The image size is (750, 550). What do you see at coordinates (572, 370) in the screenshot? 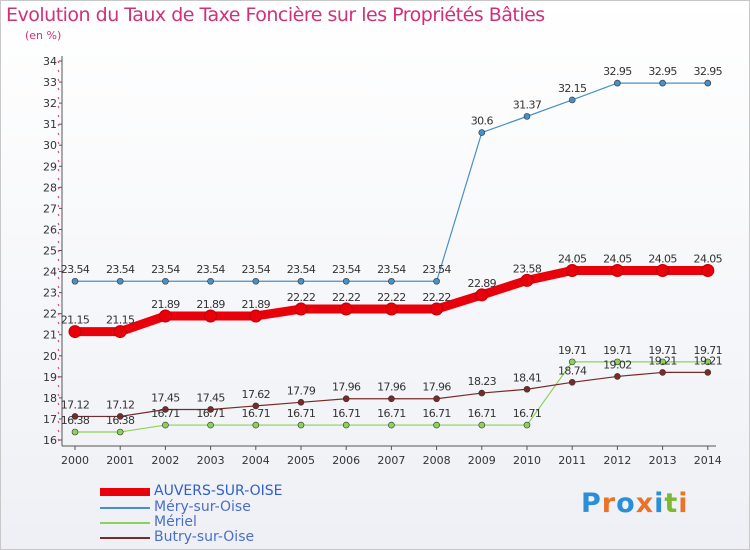
I see `data-label: 18.74` at bounding box center [572, 370].